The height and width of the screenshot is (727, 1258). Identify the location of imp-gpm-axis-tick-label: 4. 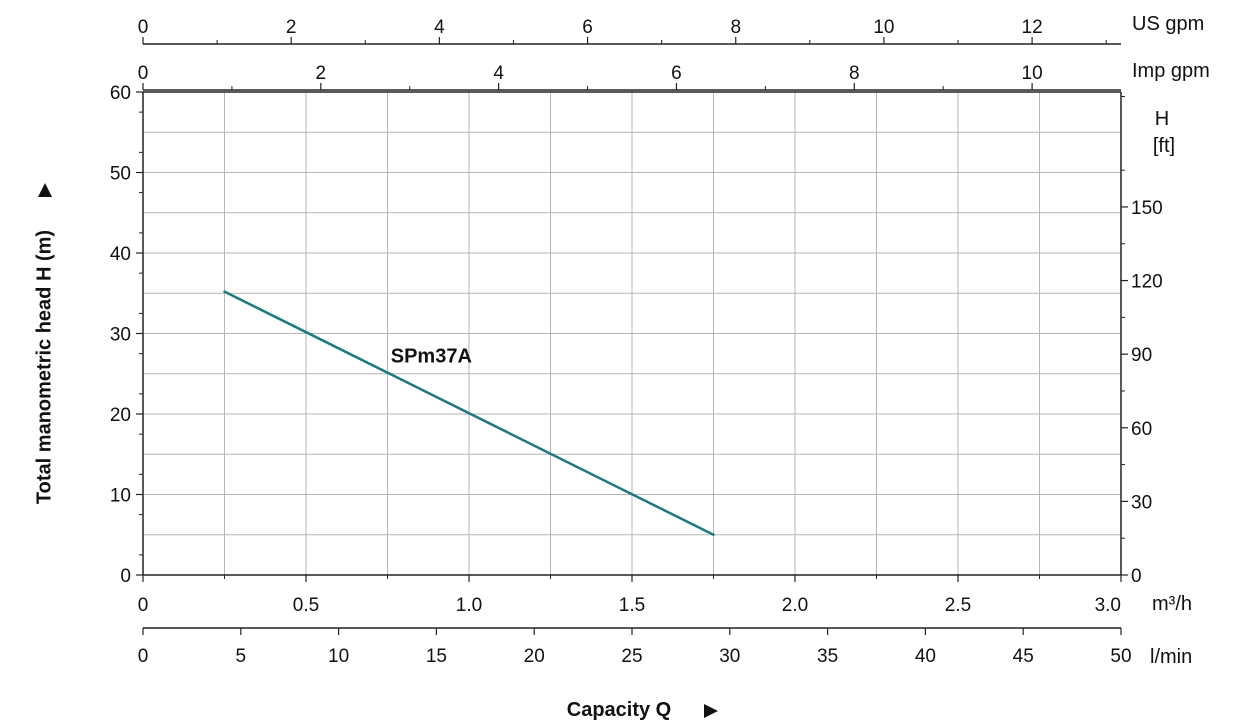
(498, 73).